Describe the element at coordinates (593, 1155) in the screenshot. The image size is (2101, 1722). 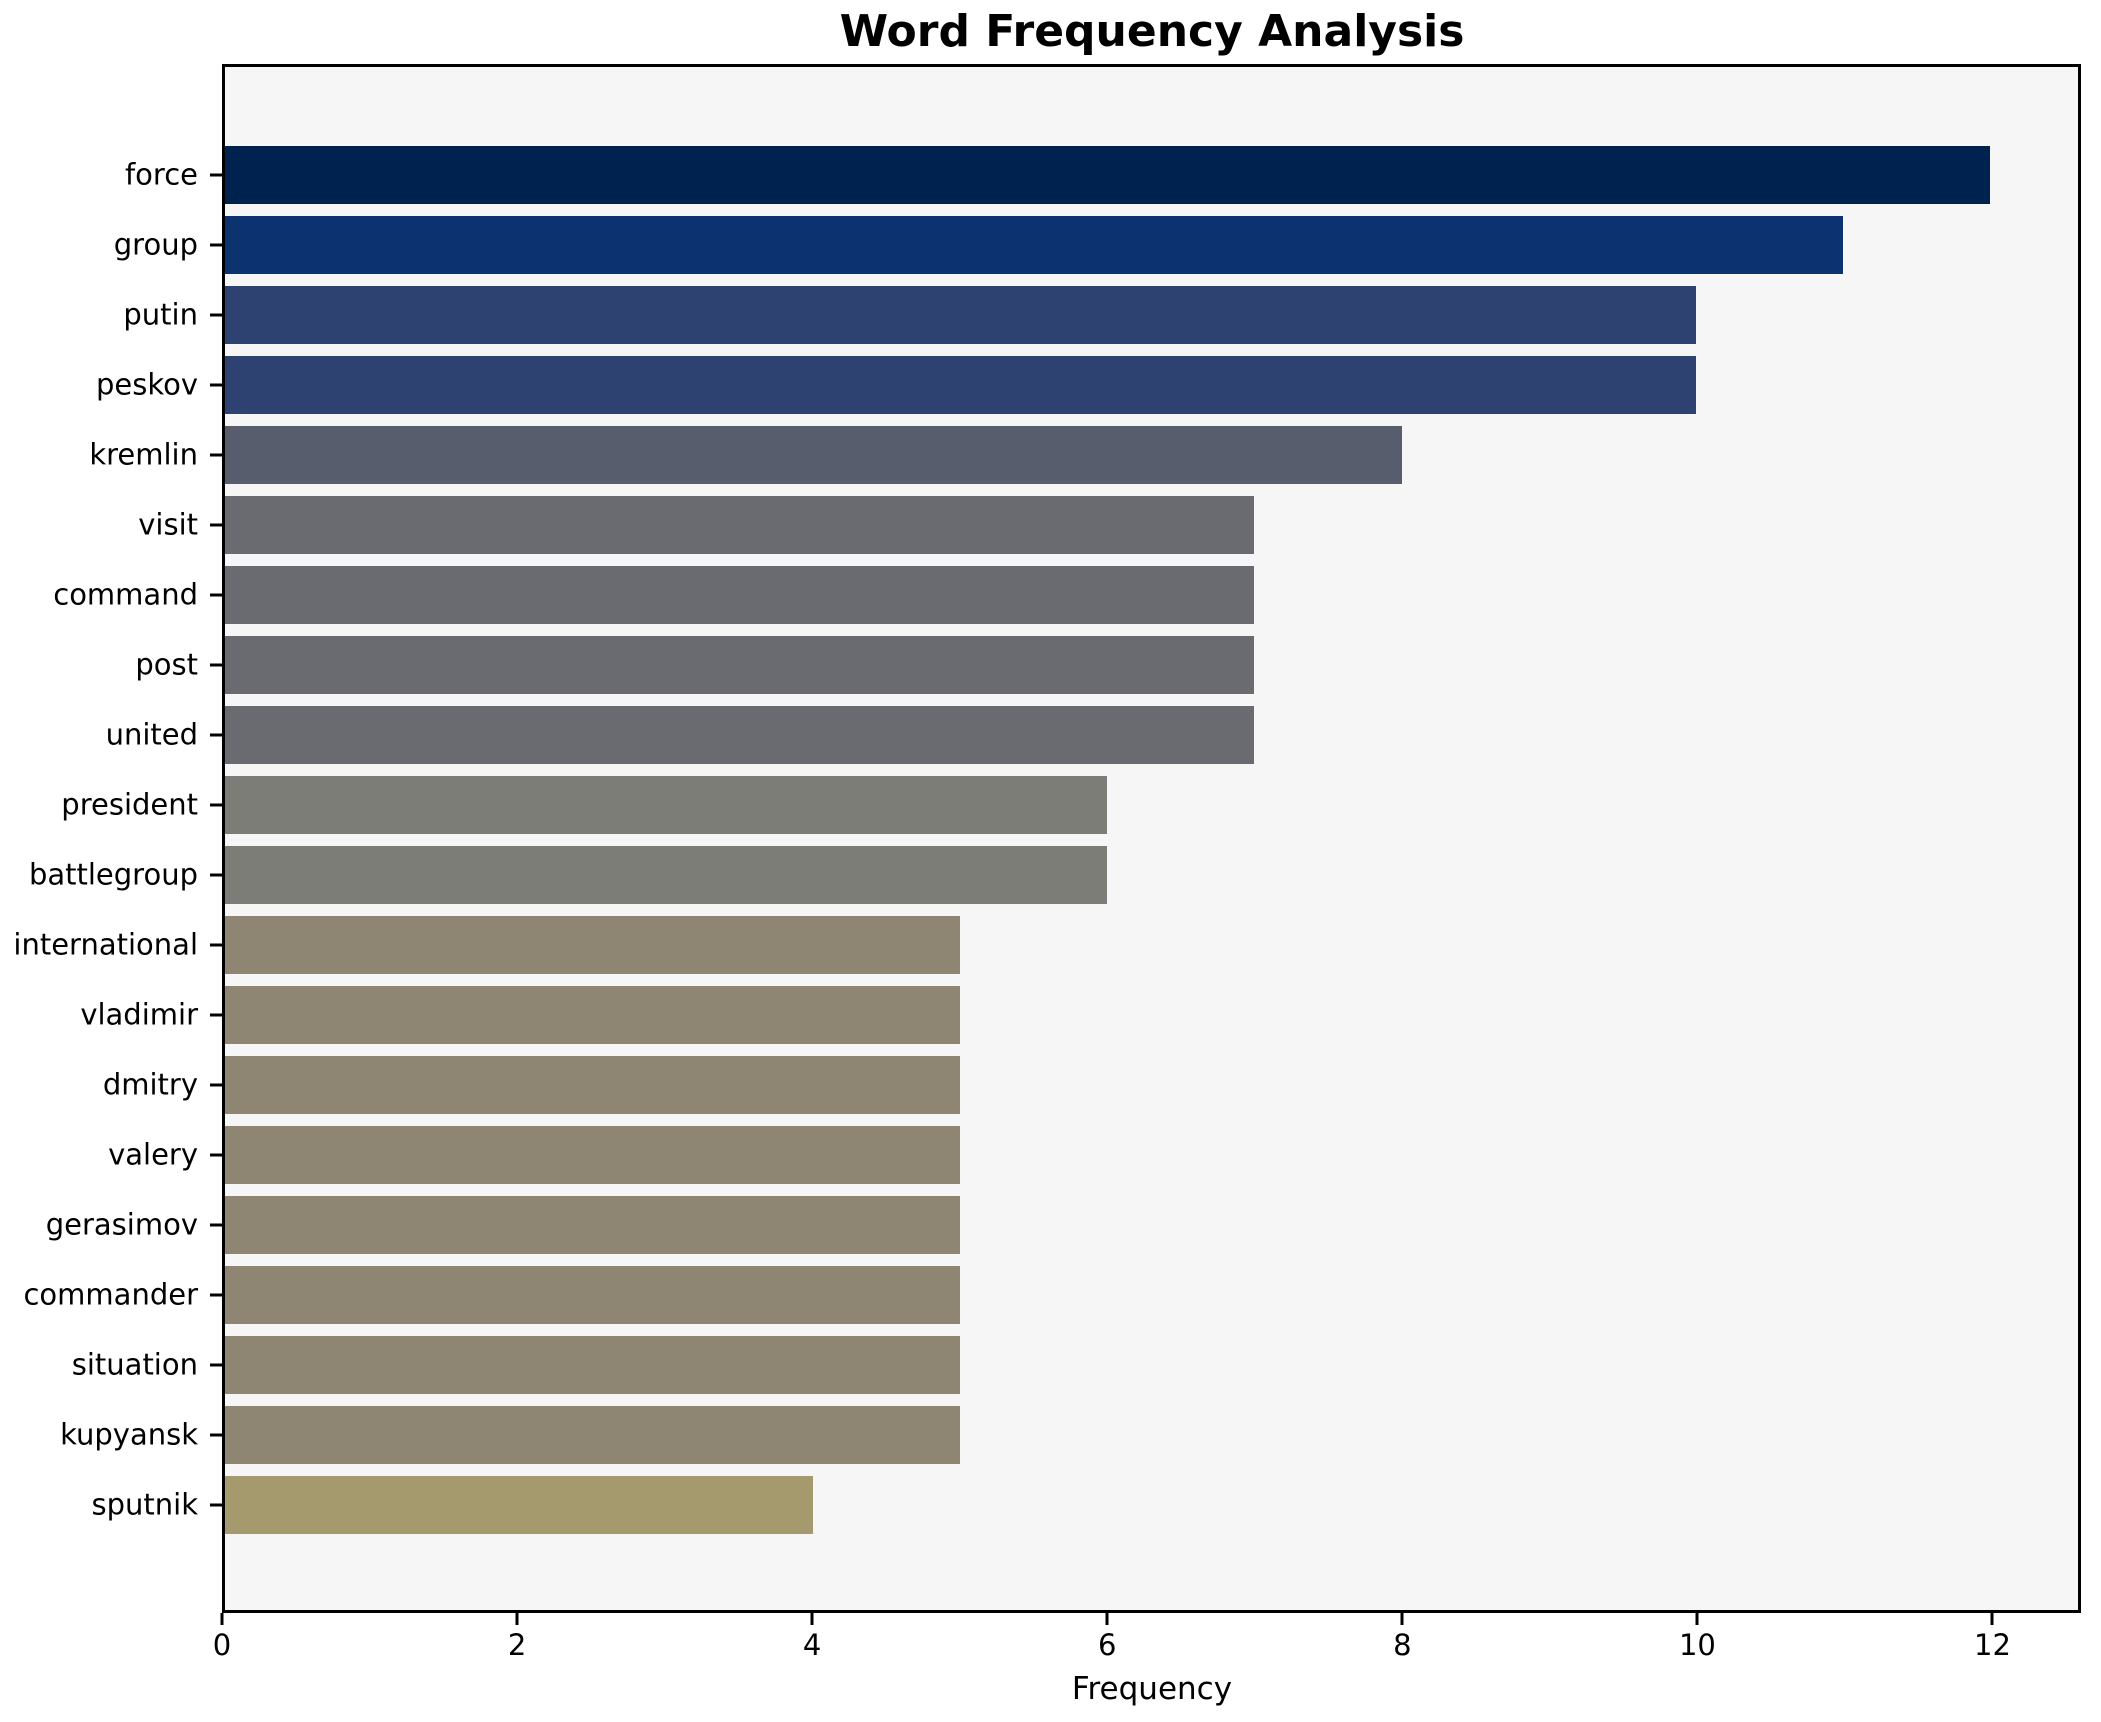
I see `bar-valery` at that location.